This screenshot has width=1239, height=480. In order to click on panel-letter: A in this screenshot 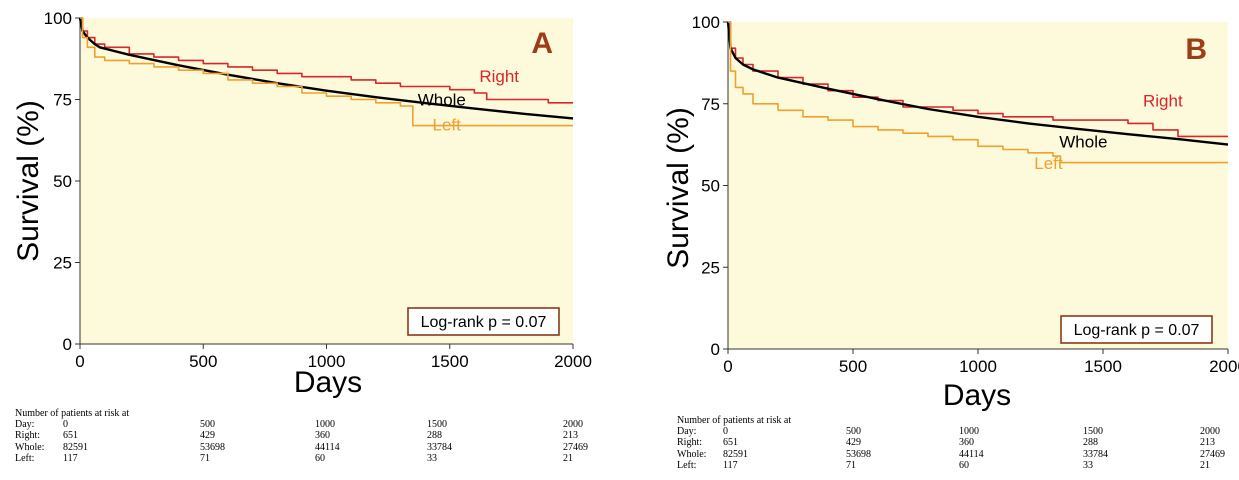, I will do `click(542, 43)`.